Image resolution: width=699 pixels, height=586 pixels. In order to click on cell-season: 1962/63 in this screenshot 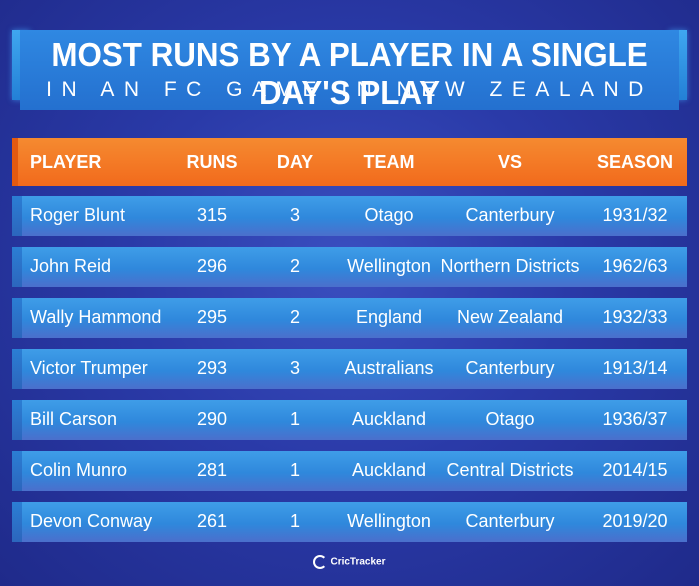, I will do `click(635, 266)`.